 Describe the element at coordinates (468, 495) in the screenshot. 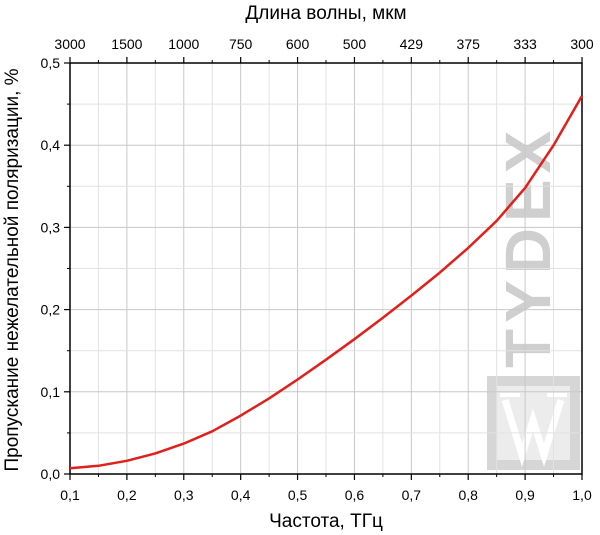

I see `x-tick-label: 0,8` at that location.